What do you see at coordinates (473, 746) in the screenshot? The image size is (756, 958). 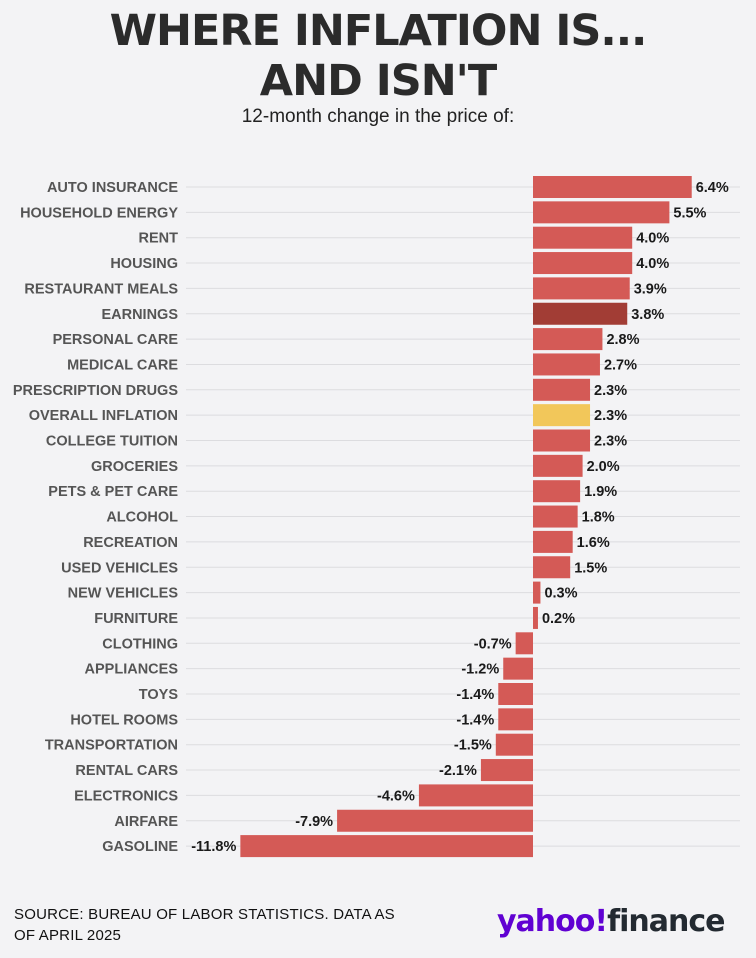 I see `data-label: -1.5%` at bounding box center [473, 746].